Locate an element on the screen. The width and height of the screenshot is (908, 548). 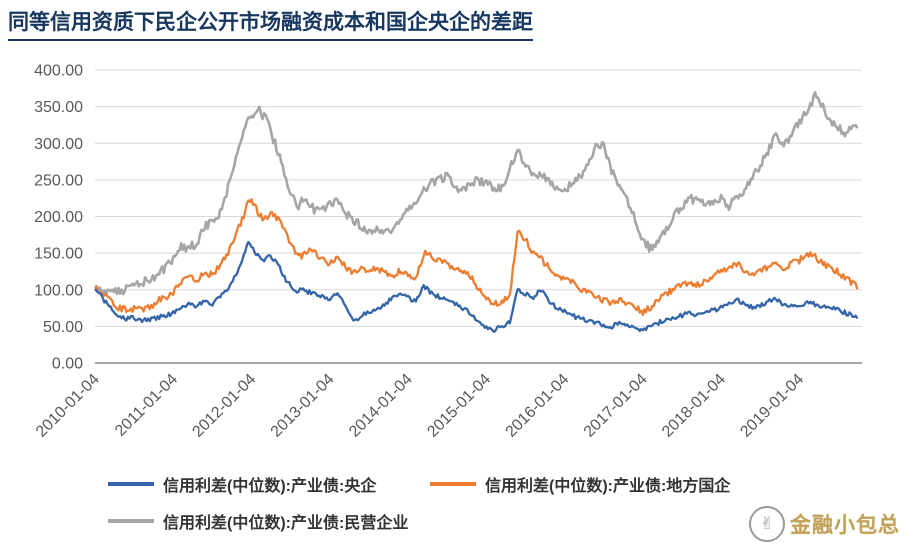
y-tick-label: 0.00 is located at coordinates (67, 364).